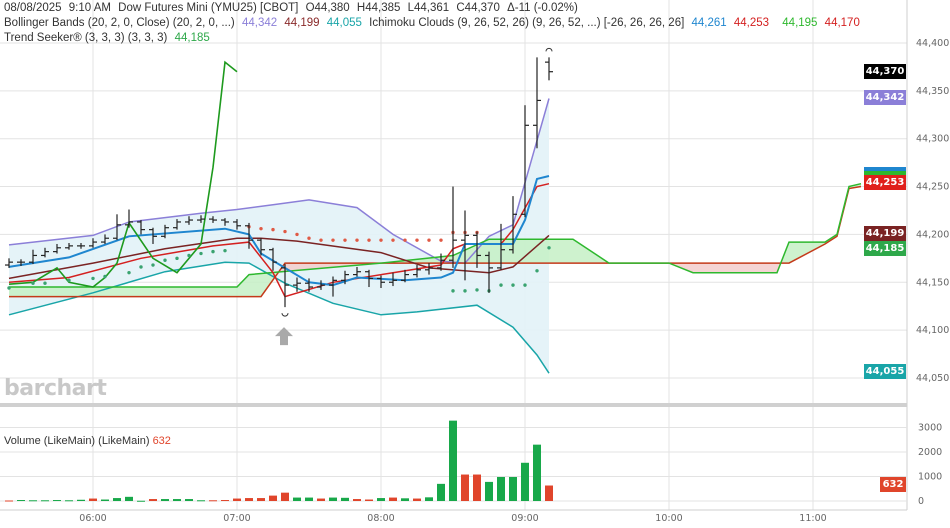 The height and width of the screenshot is (528, 950). Describe the element at coordinates (885, 248) in the screenshot. I see `price-tag-trend-seeker: 44,185` at that location.